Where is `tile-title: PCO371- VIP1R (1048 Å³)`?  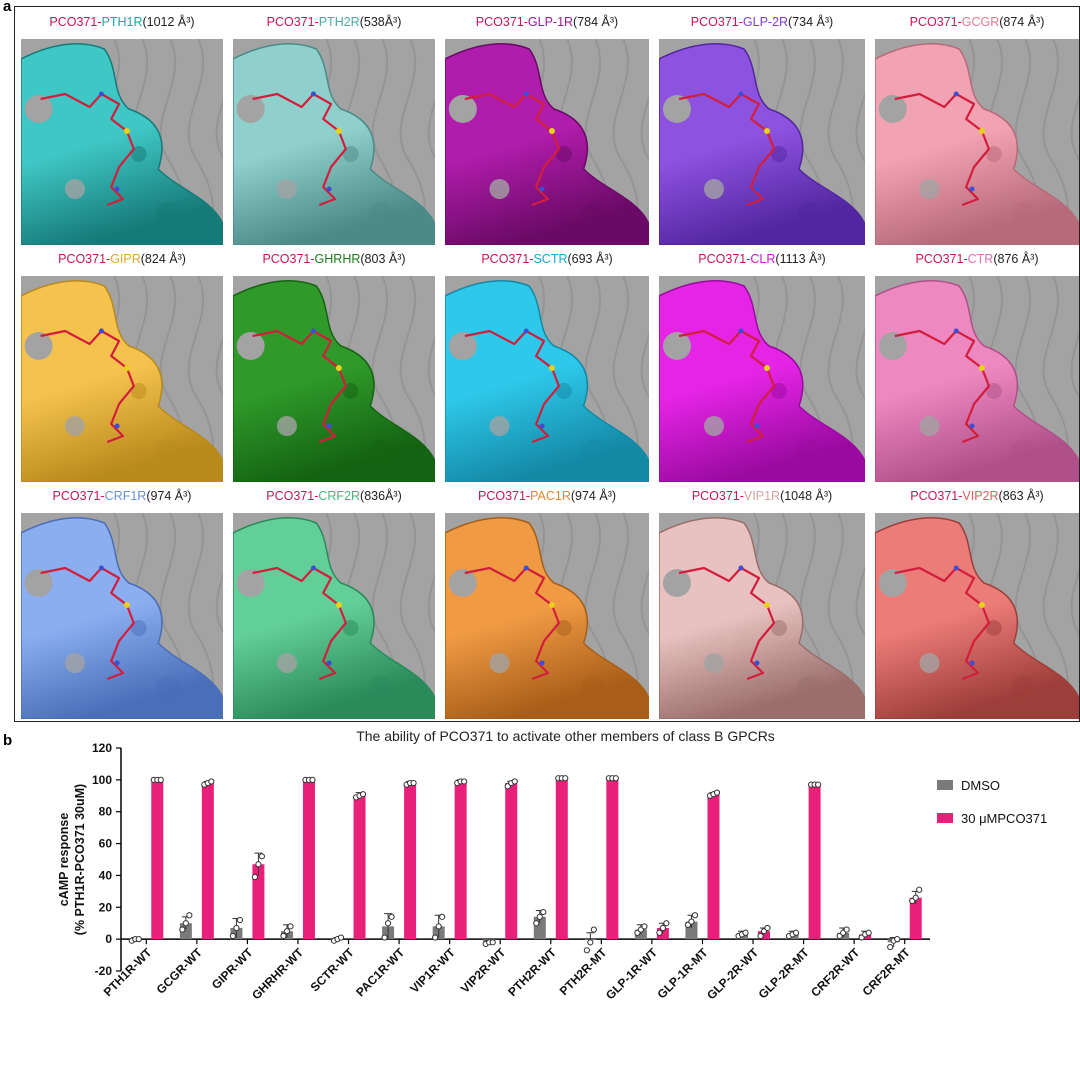 tile-title: PCO371- VIP1R (1048 Å³) is located at coordinates (762, 496).